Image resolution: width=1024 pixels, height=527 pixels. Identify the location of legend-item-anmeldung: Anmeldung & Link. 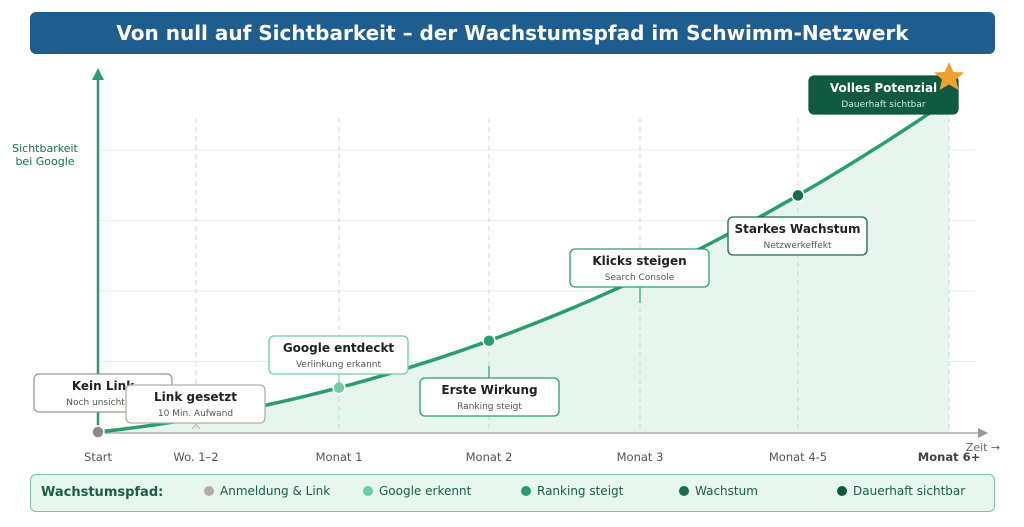
(267, 491).